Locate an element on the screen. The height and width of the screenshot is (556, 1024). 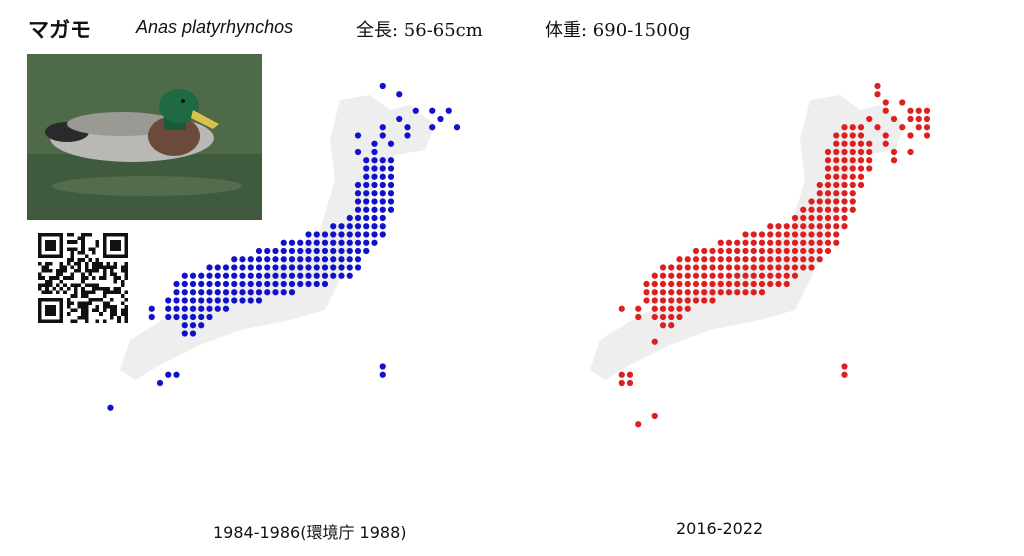
scientific-name: Anas platyrhynchos is located at coordinates (215, 27).